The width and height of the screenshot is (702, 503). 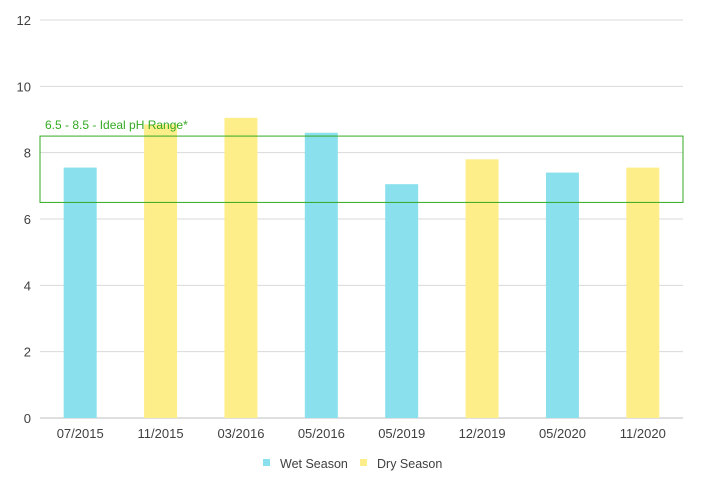 I want to click on y-tick-label: 6, so click(x=27, y=219).